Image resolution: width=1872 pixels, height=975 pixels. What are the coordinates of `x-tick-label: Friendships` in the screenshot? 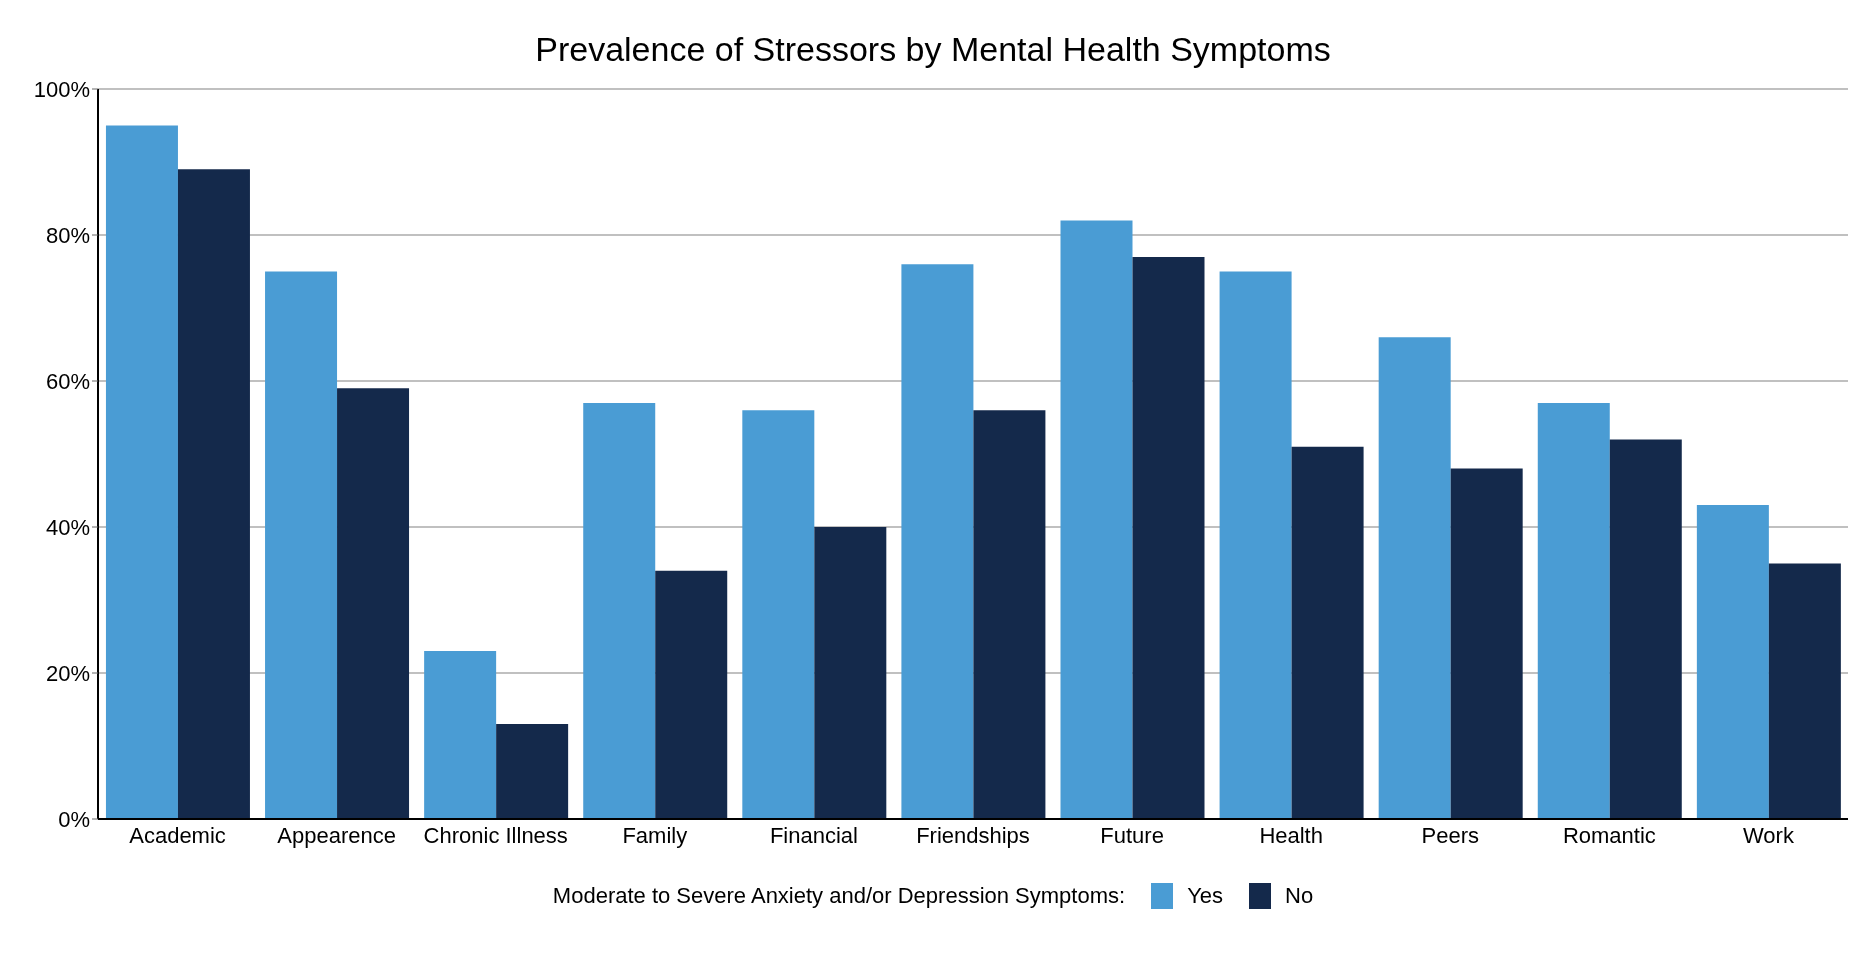 It's located at (973, 835).